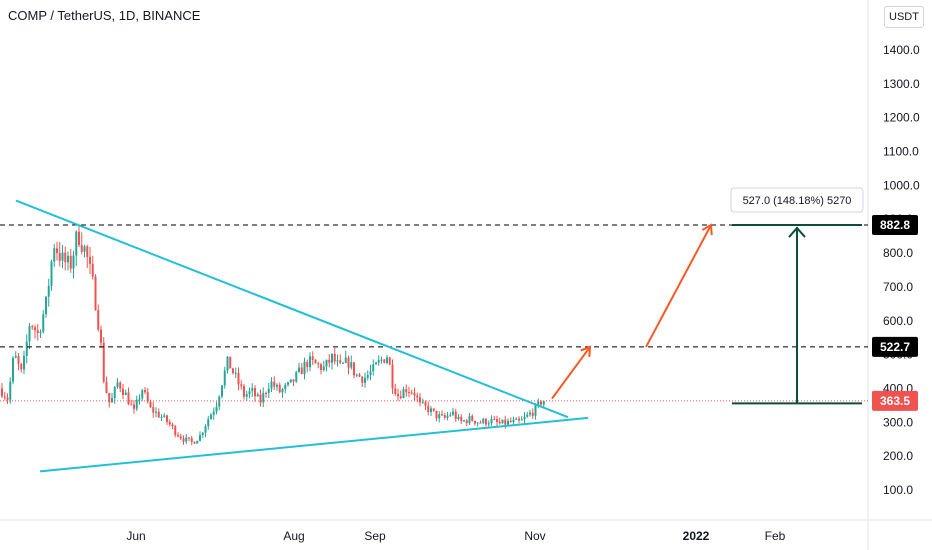 The height and width of the screenshot is (550, 932). What do you see at coordinates (314, 444) in the screenshot?
I see `lower-trendline` at bounding box center [314, 444].